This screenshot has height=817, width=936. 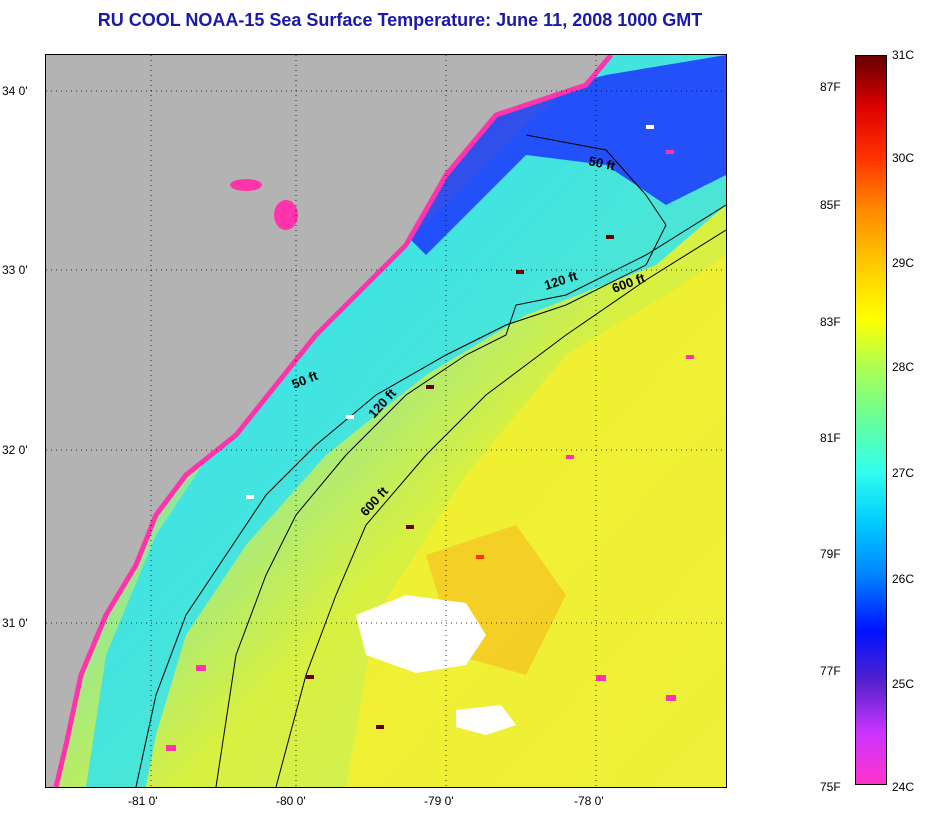 I want to click on colorbar-celsius-label: 30C, so click(x=903, y=158).